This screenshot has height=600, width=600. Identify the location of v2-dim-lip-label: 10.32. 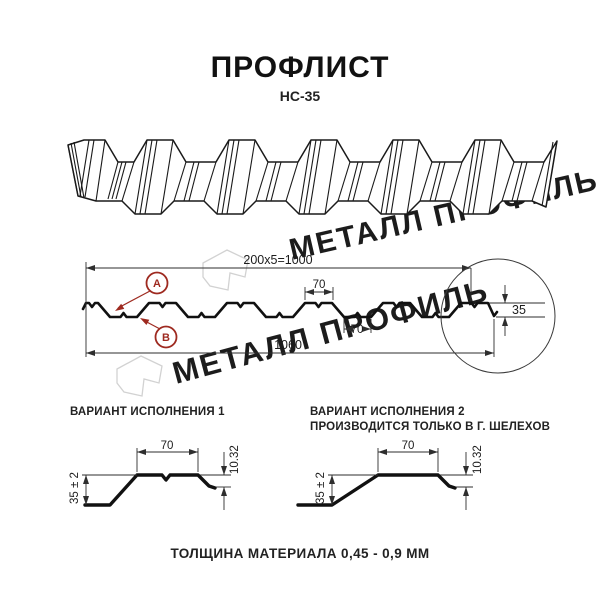
(478, 459).